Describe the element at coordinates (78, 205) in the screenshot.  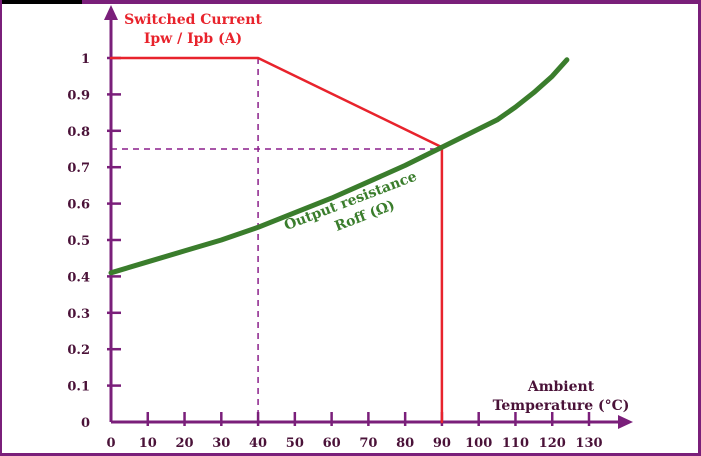
I see `y-tick-label: 0.6` at that location.